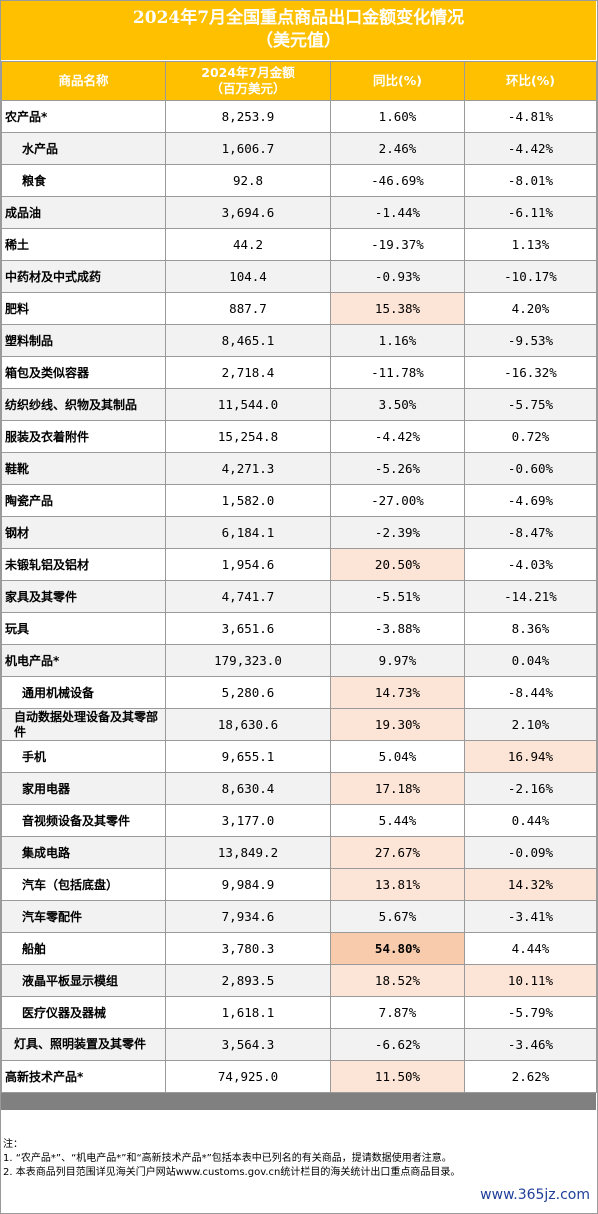  I want to click on table-row: 集成电路 13,849.2 27.67% -0.09%, so click(299, 852).